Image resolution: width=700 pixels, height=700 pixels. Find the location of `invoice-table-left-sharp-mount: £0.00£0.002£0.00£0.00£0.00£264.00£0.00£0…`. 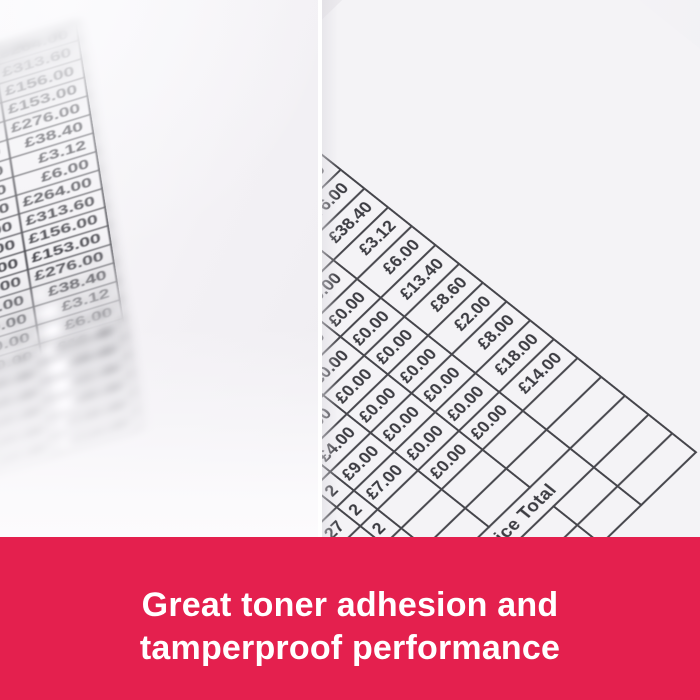

invoice-table-left-sharp-mount: £0.00£0.002£0.00£0.00£0.00£264.00£0.00£0… is located at coordinates (71, 278).